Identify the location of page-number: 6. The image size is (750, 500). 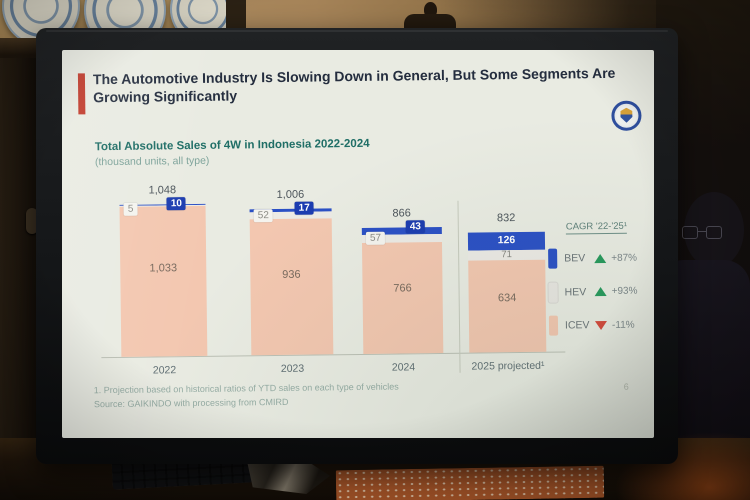
(626, 386).